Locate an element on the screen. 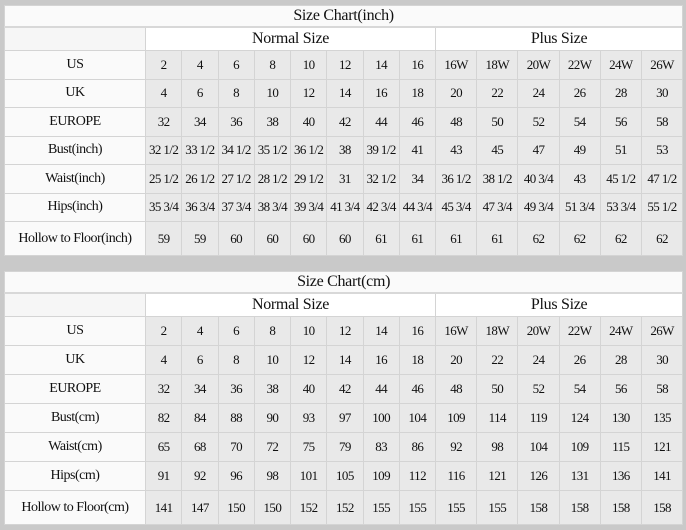 This screenshot has height=530, width=686. table-cell: 45 1/2 is located at coordinates (620, 179).